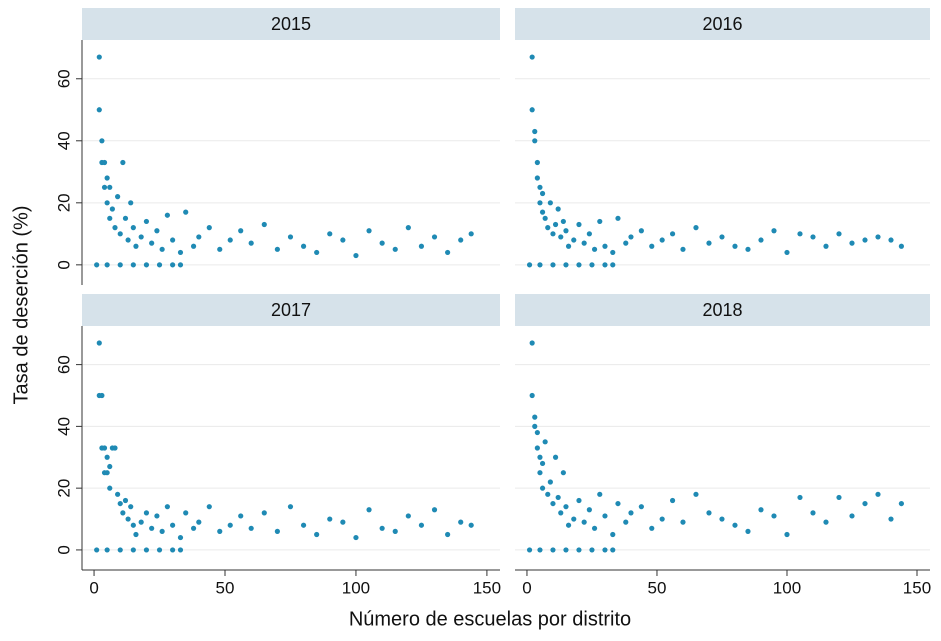  Describe the element at coordinates (487, 587) in the screenshot. I see `x-tick-label: 150` at that location.